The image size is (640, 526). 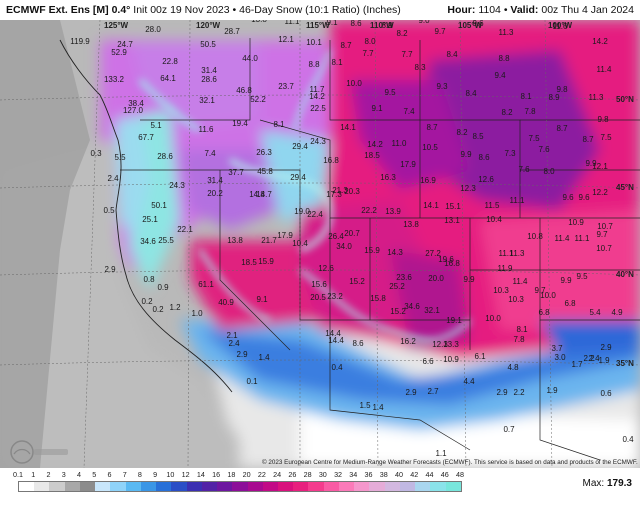 I want to click on snowfall-value: 1.2, so click(x=175, y=307).